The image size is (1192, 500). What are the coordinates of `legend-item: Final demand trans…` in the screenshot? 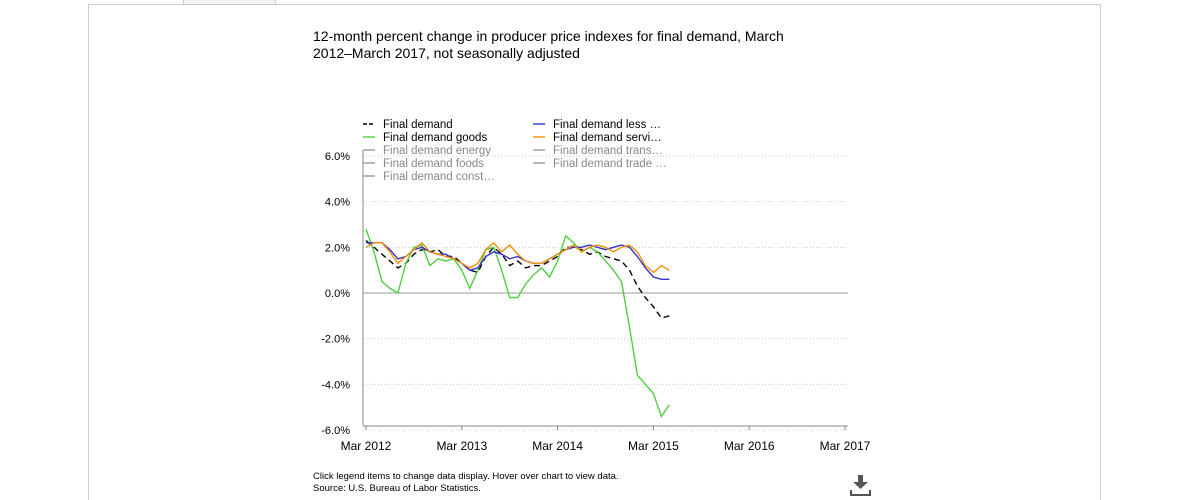 It's located at (598, 151).